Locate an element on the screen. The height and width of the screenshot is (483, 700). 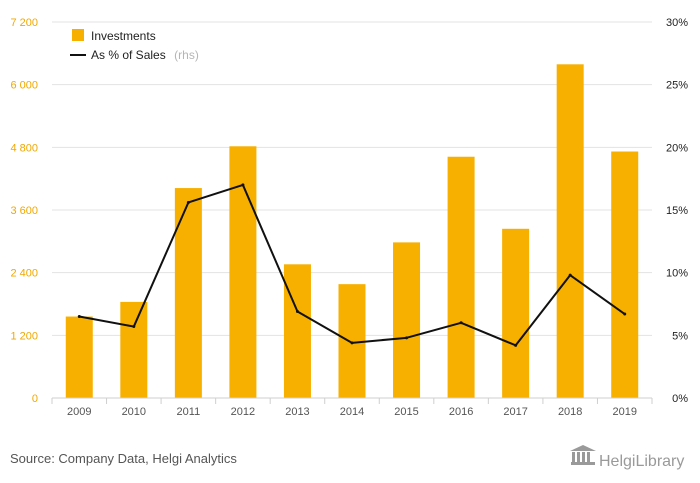
x-tick-label: 2016 is located at coordinates (461, 412).